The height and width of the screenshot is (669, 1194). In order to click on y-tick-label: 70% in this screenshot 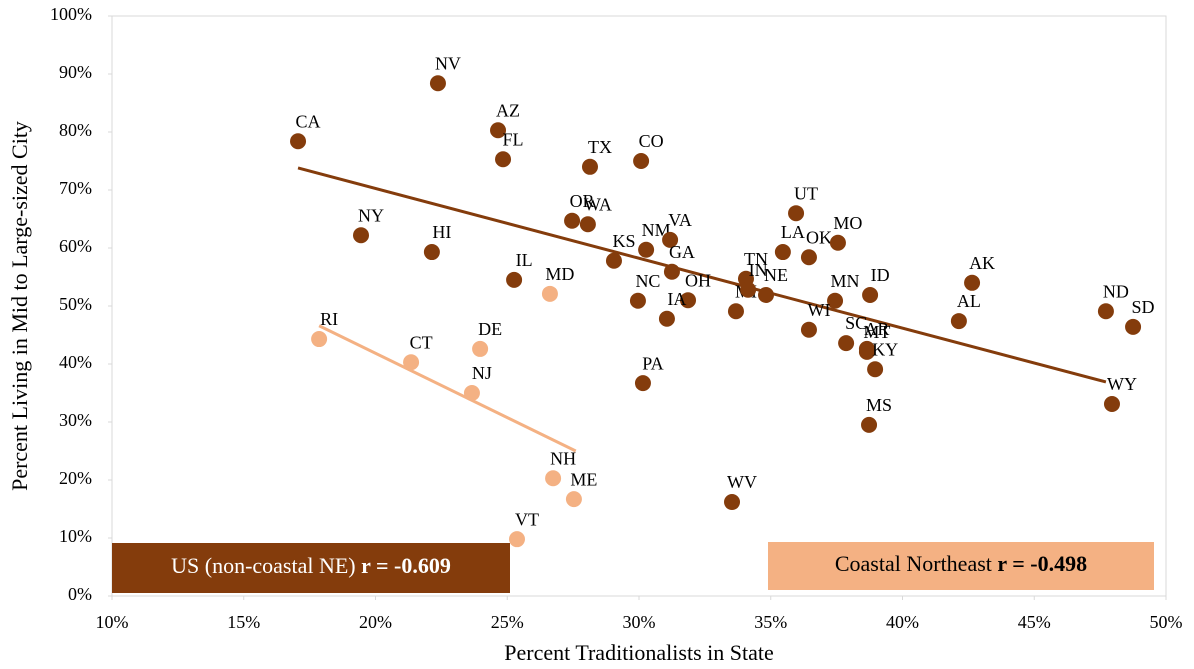, I will do `click(75, 188)`.